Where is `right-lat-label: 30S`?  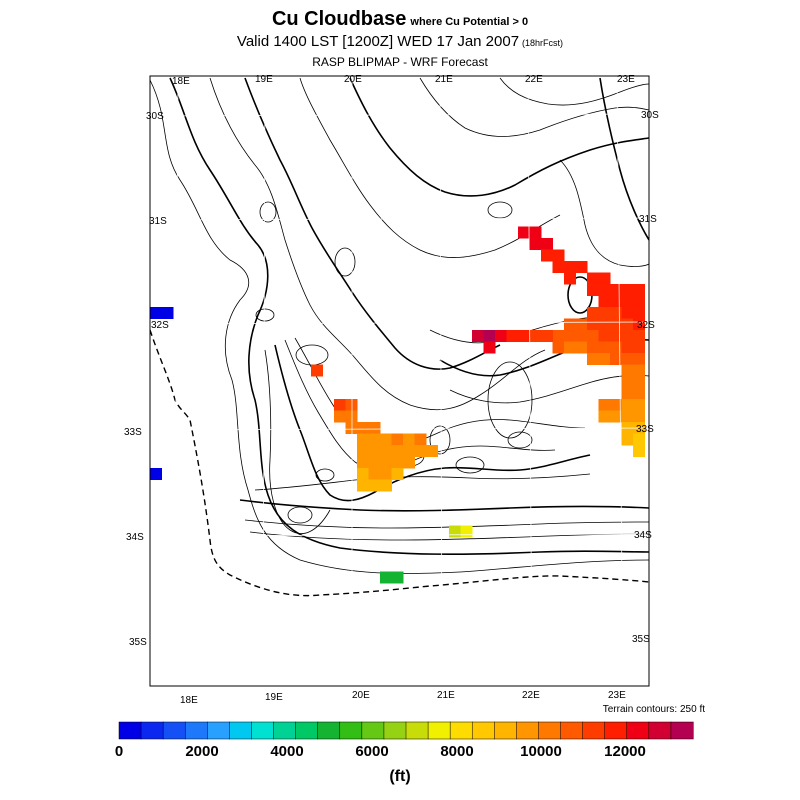 right-lat-label: 30S is located at coordinates (650, 115).